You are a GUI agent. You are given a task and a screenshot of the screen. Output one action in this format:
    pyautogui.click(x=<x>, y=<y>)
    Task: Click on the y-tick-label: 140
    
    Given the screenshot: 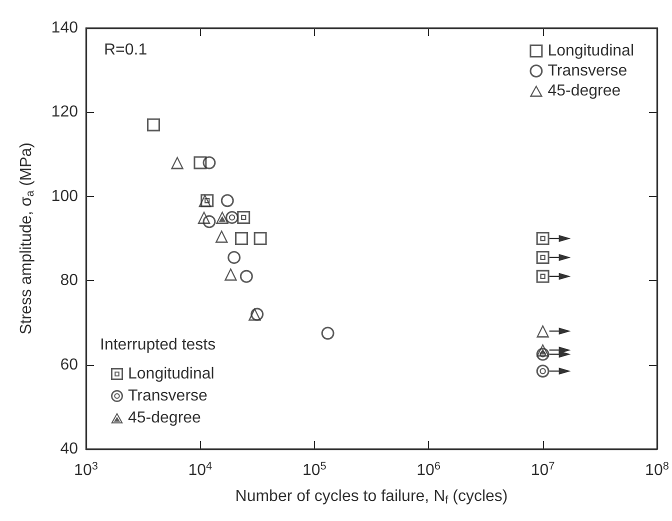 What is the action you would take?
    pyautogui.click(x=64, y=28)
    